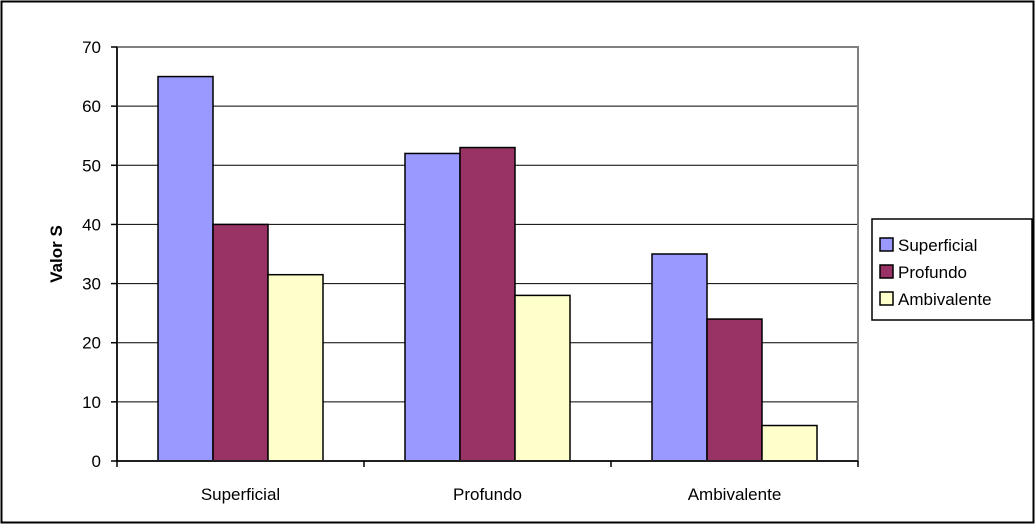 The height and width of the screenshot is (529, 1035). I want to click on y-tick-label: 70, so click(91, 47).